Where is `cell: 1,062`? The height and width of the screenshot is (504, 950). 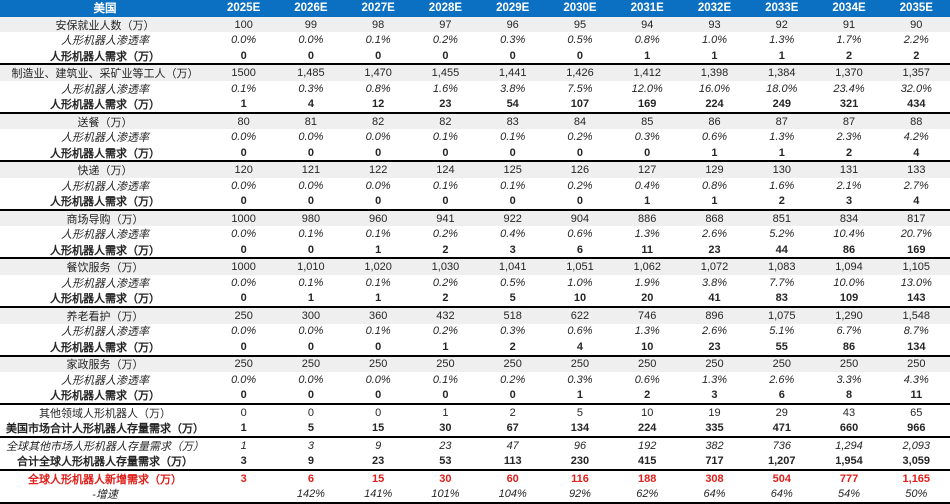
cell: 1,062 is located at coordinates (647, 267).